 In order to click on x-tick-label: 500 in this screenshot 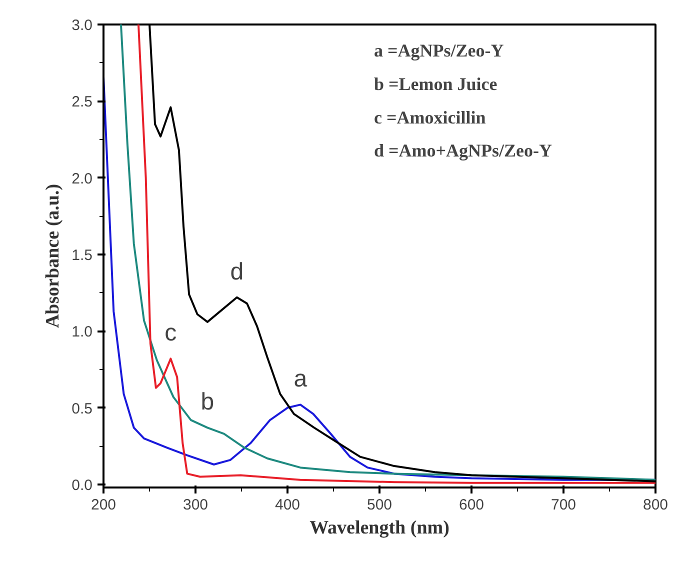, I will do `click(379, 505)`.